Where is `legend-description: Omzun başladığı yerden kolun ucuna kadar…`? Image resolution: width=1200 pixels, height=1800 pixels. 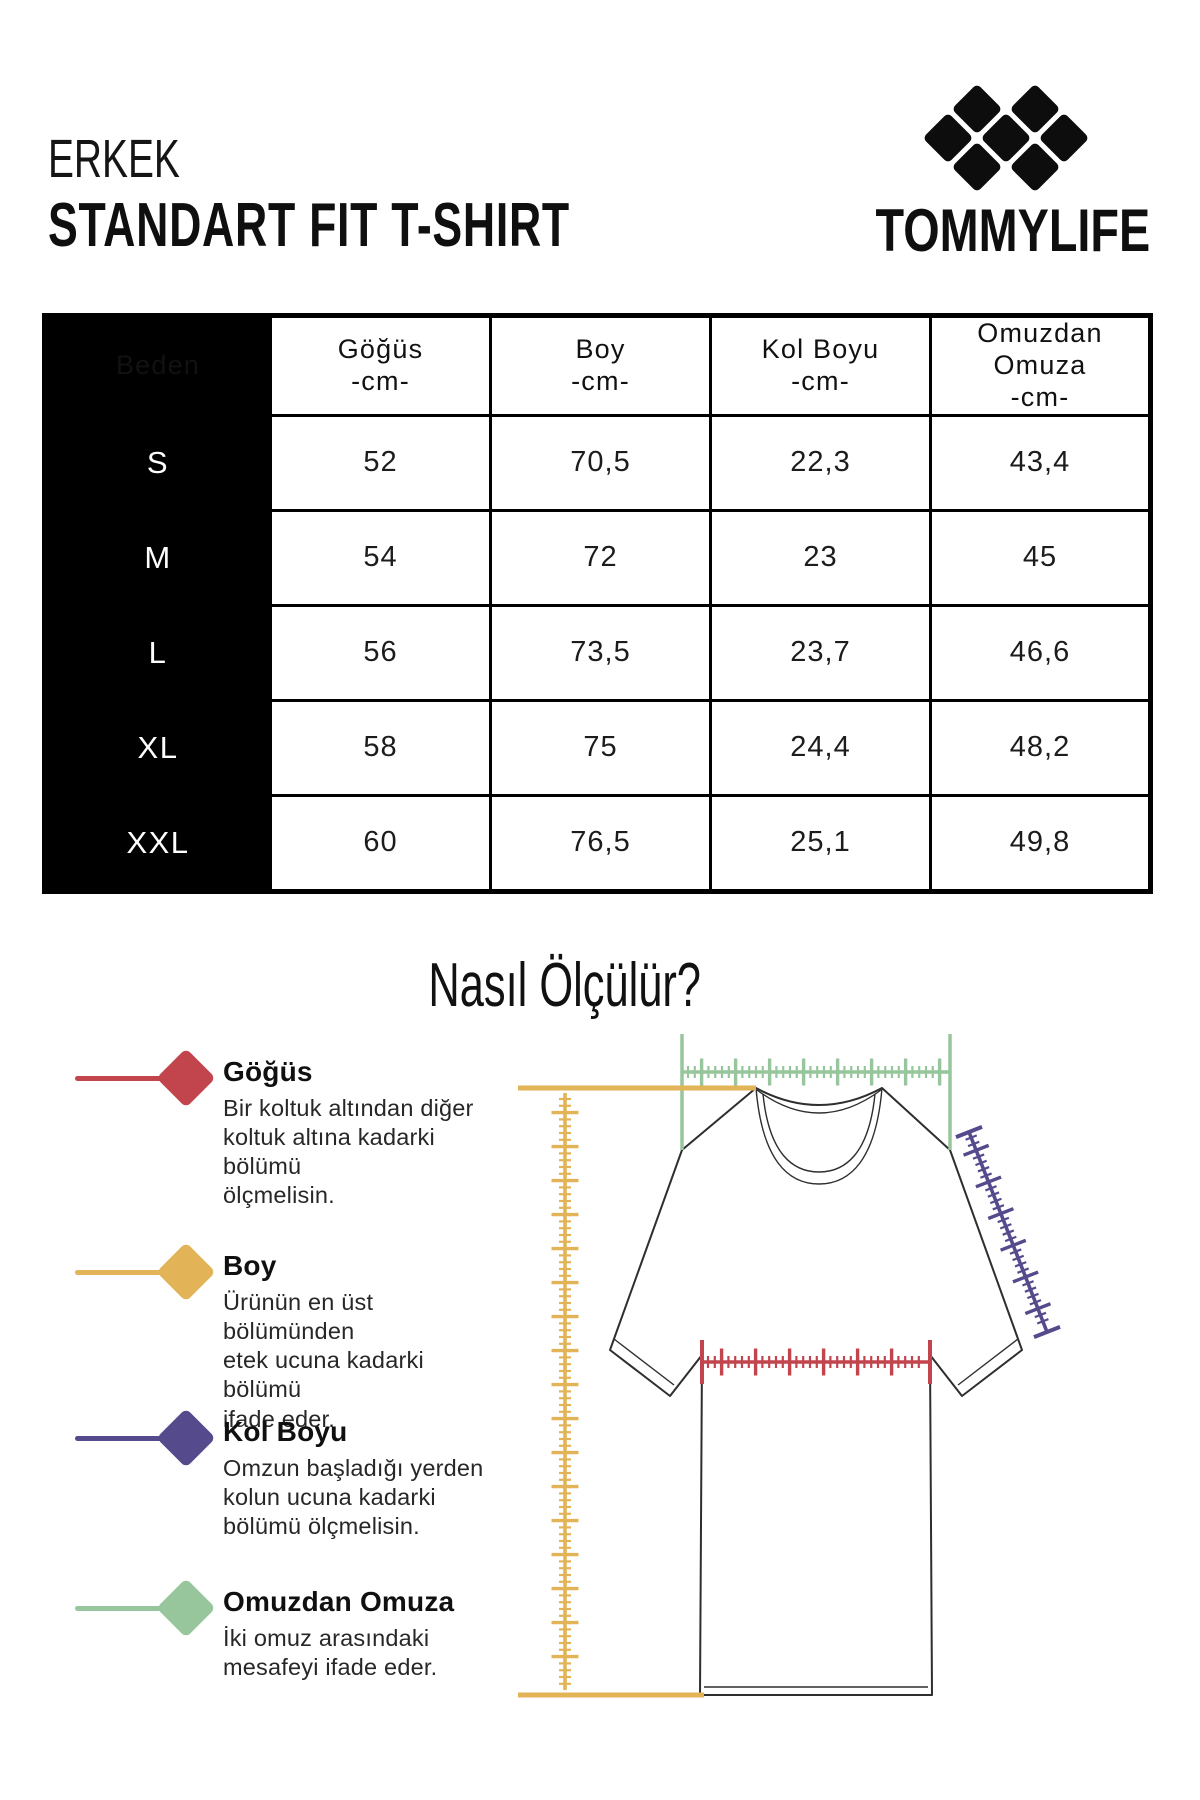
legend-description: Omzun başladığı yerden kolun ucuna kadar… is located at coordinates (364, 1497).